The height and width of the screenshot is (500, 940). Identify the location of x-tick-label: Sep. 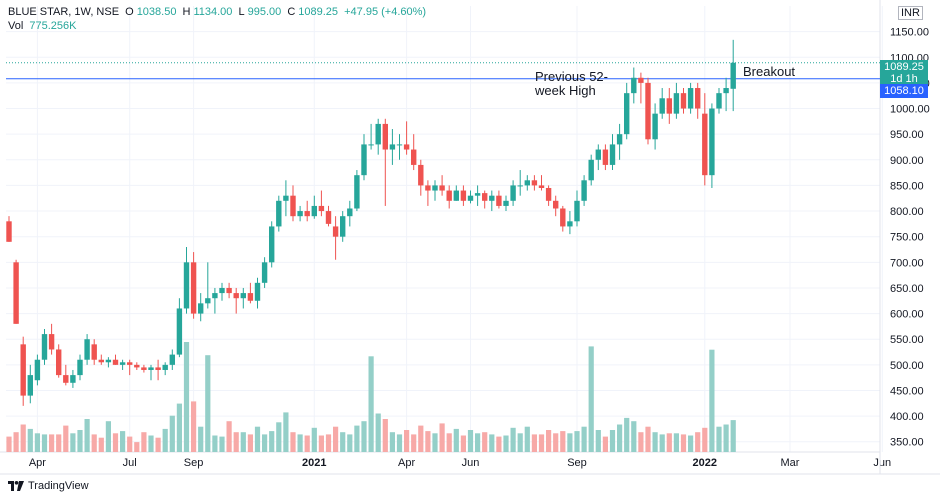
(577, 463).